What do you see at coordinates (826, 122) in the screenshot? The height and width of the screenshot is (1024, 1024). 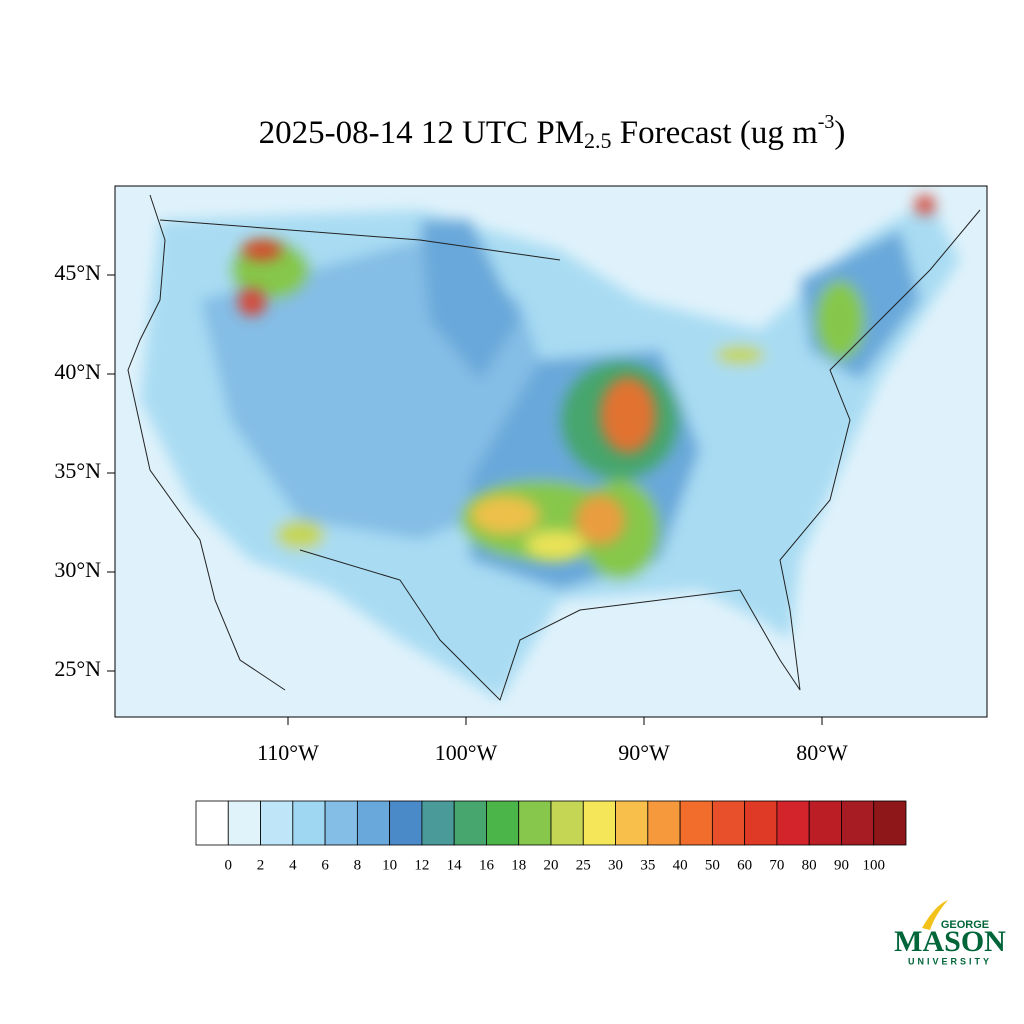 I see `title-sup: -3` at bounding box center [826, 122].